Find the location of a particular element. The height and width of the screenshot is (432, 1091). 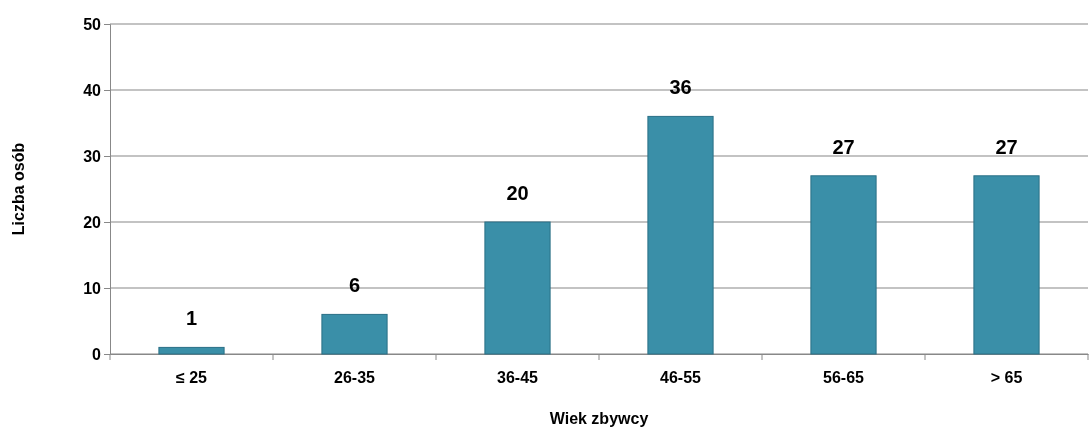

data-label: 6 is located at coordinates (354, 285).